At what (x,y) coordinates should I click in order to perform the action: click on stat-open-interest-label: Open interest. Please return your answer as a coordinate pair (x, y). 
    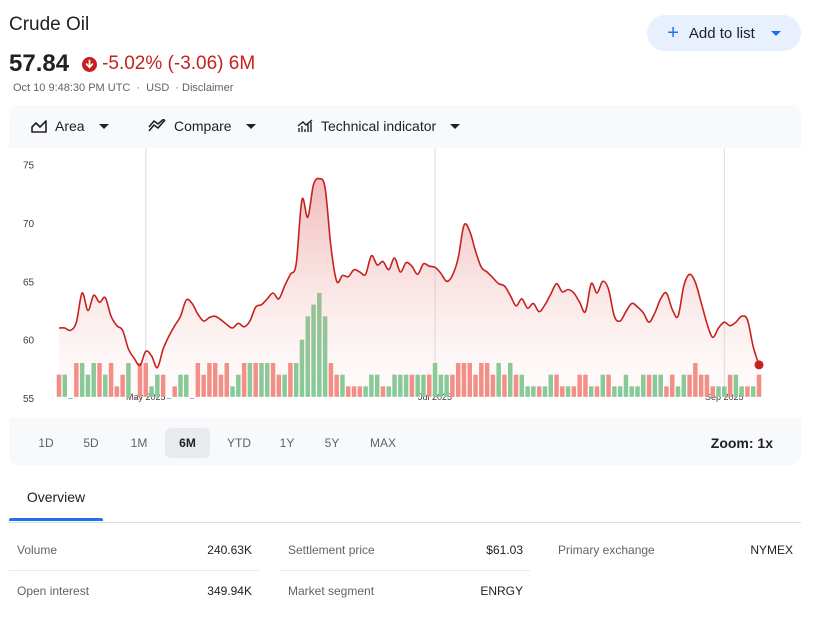
    Looking at the image, I should click on (53, 591).